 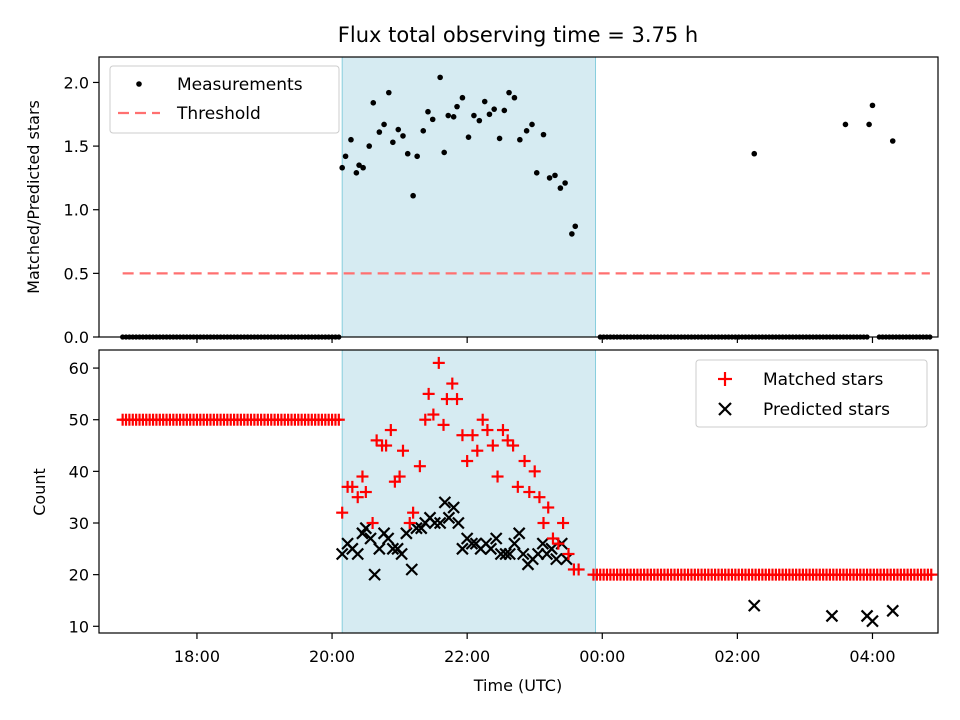 I want to click on bottom-y-tick-label: 30, so click(x=79, y=523).